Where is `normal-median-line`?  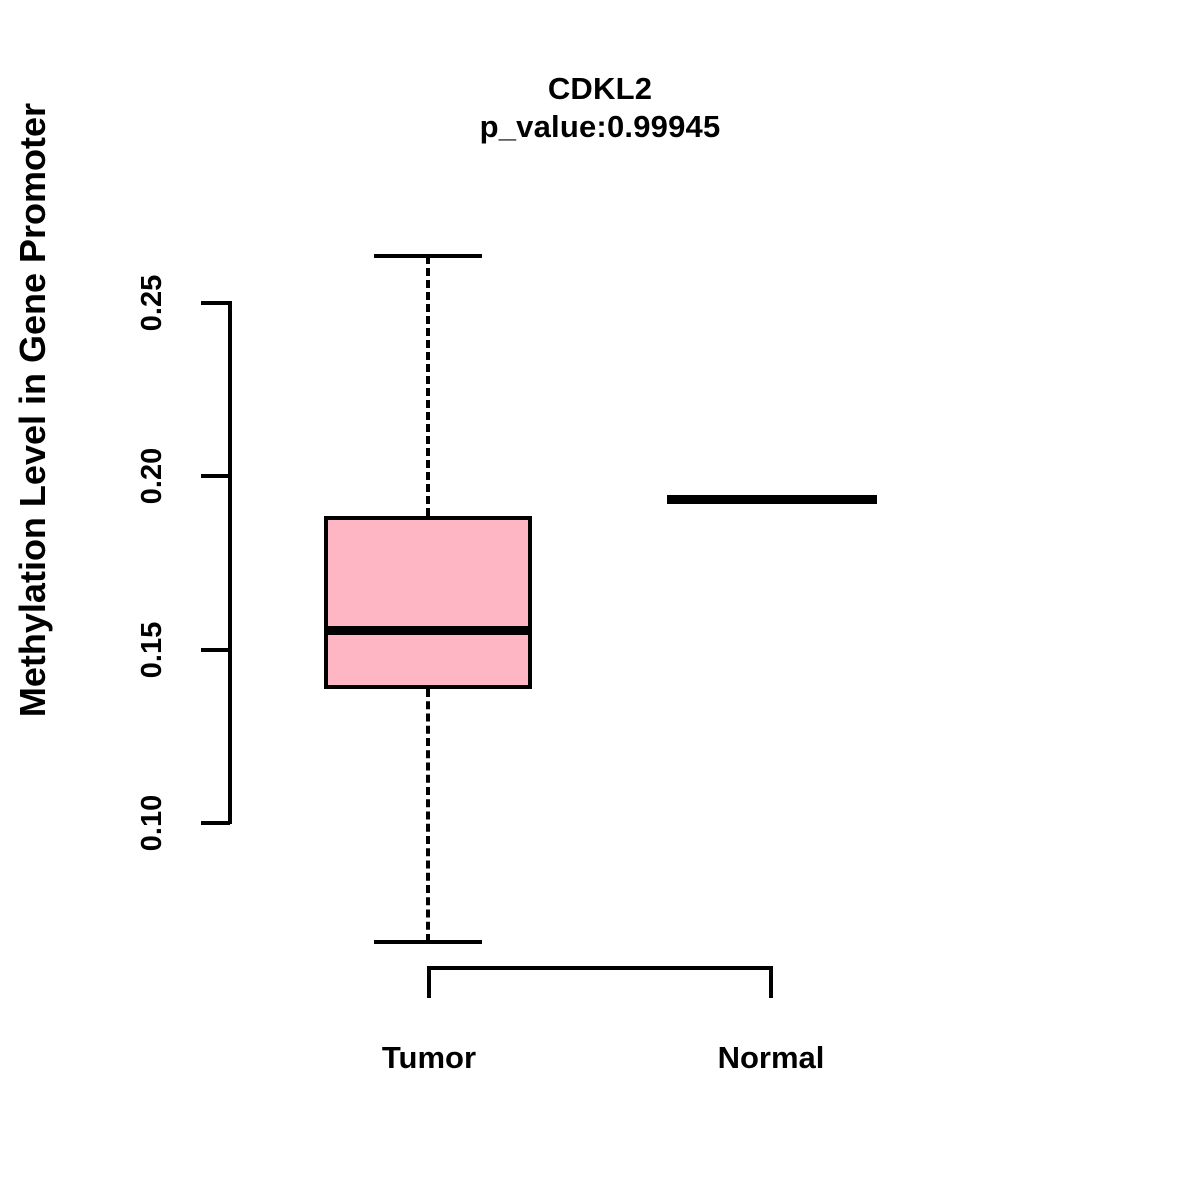
normal-median-line is located at coordinates (772, 499).